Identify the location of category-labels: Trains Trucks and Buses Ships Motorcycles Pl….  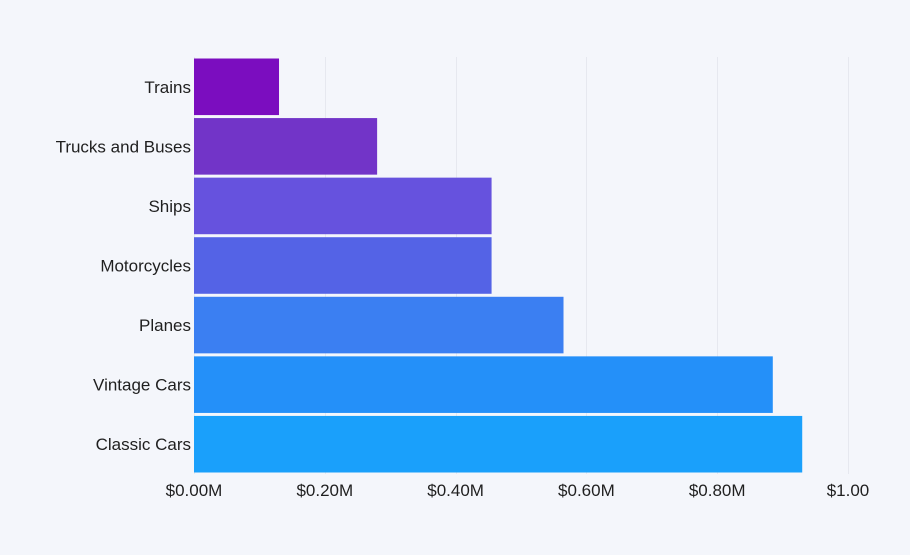
(123, 266).